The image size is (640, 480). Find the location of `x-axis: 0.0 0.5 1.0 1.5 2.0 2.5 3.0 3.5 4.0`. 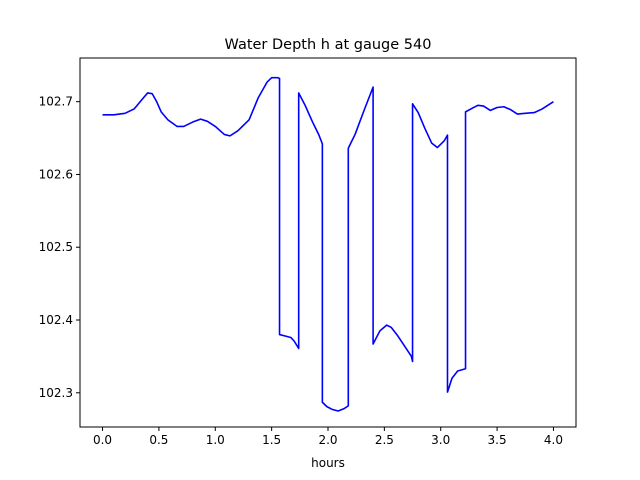

x-axis: 0.0 0.5 1.0 1.5 2.0 2.5 3.0 3.5 4.0 is located at coordinates (328, 437).